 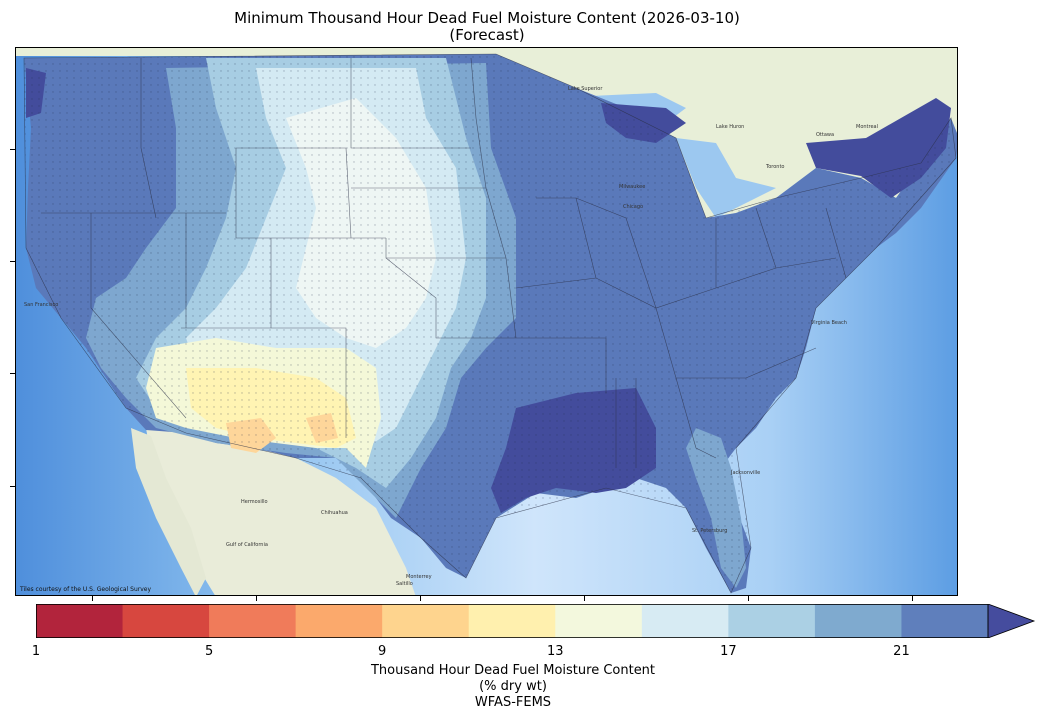 I want to click on colorbar-outline, so click(x=512, y=621).